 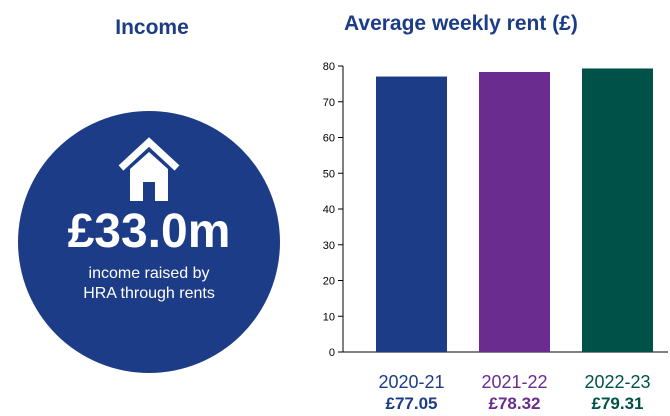 What do you see at coordinates (329, 174) in the screenshot?
I see `y-tick-label: 50` at bounding box center [329, 174].